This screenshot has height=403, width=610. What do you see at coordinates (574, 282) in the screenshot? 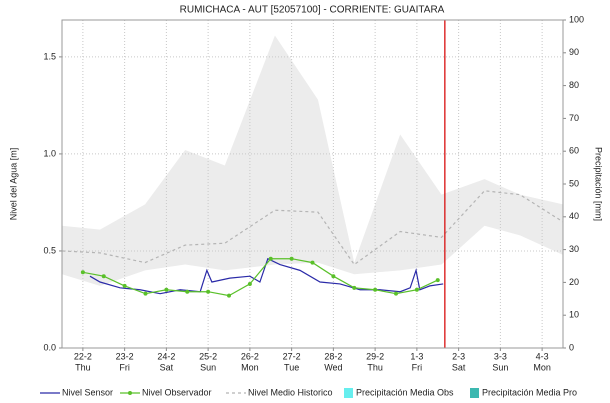
I see `y2-tick-label: 20` at bounding box center [574, 282].